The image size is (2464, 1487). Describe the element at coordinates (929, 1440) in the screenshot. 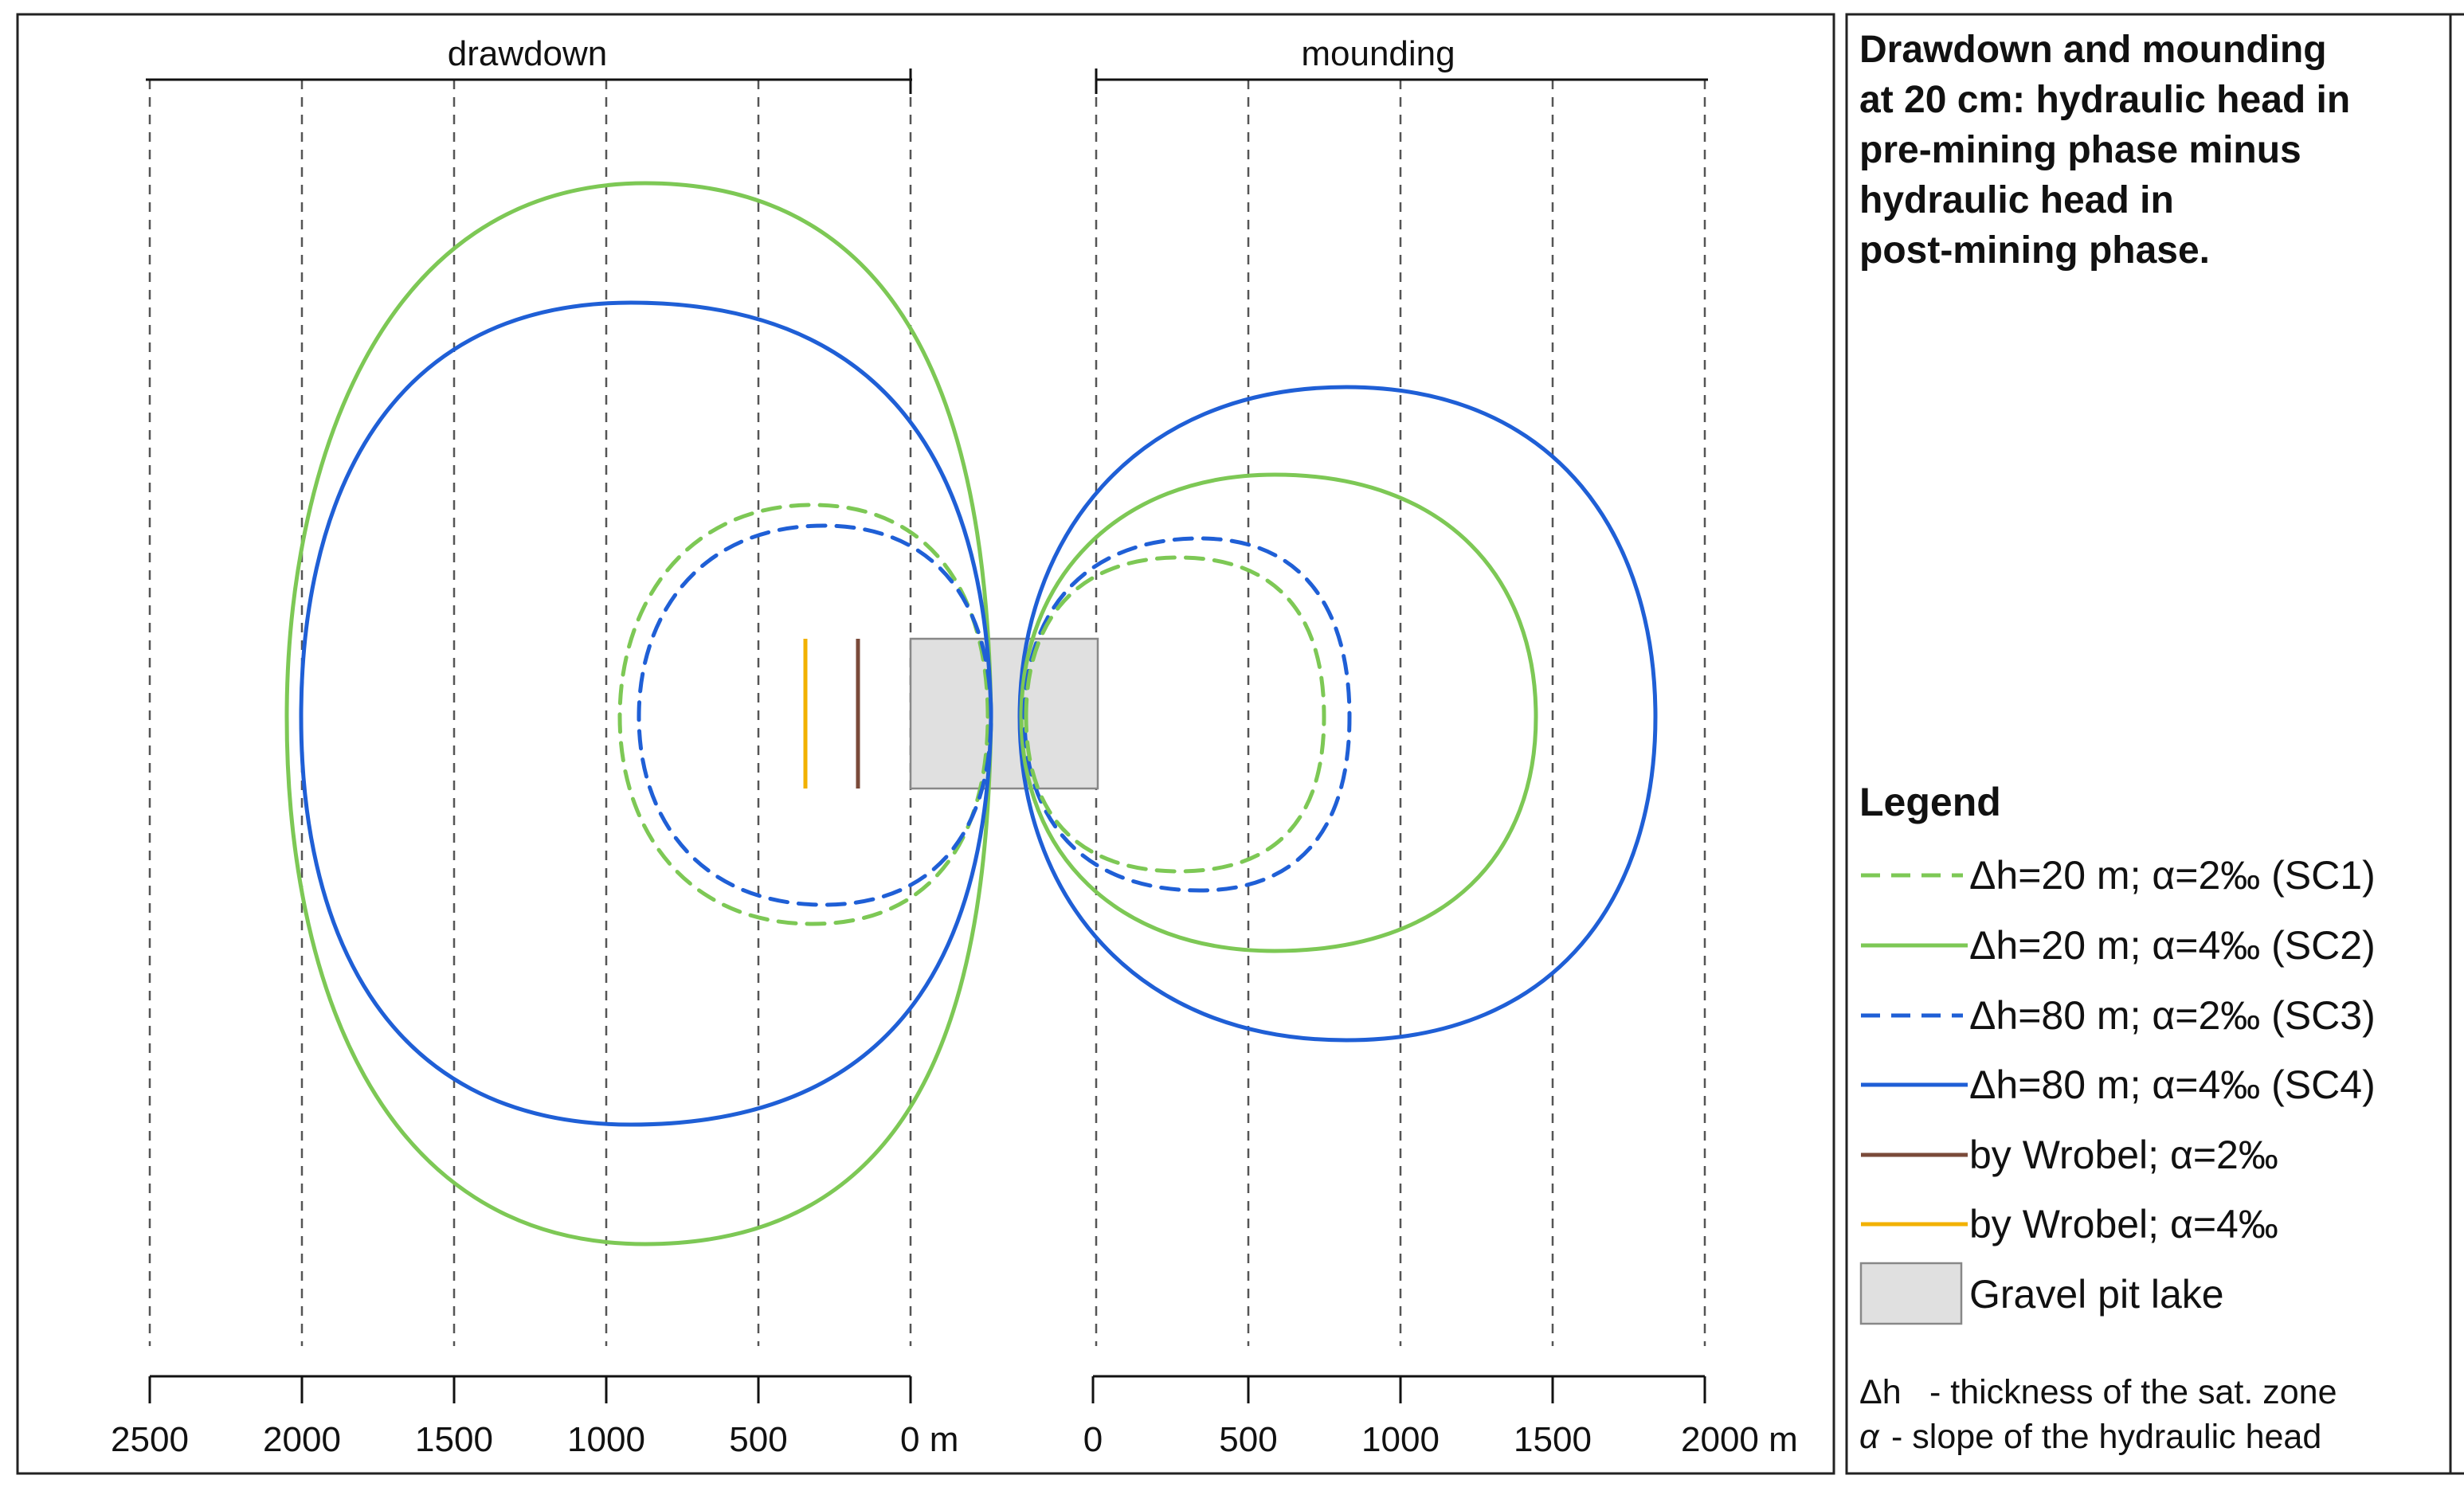

I see `tick-label: 0 m` at that location.